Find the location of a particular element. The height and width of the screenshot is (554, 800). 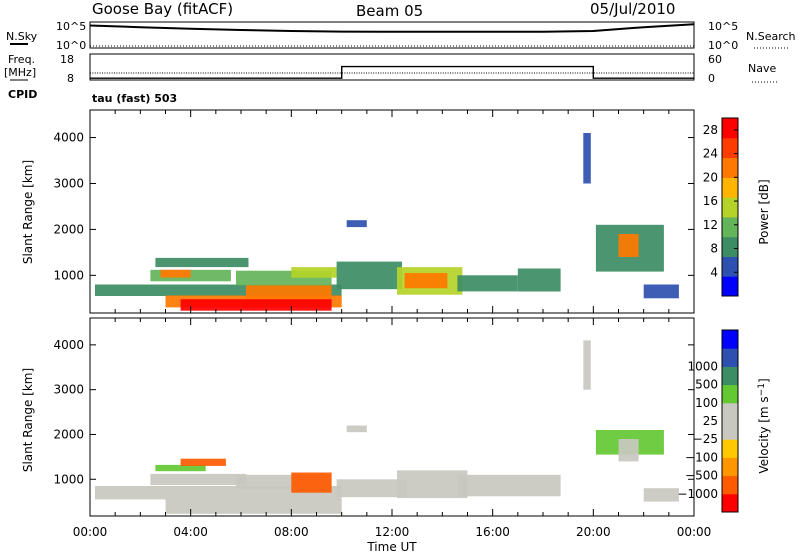

velocity-colorbar-label-0: −1000 is located at coordinates (697, 494).